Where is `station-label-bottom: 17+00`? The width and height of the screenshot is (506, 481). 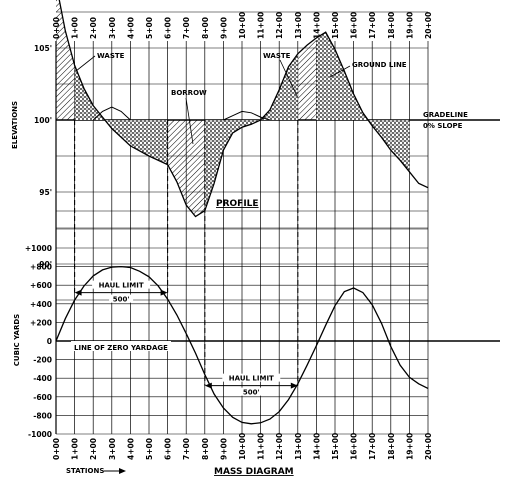
station-label-bottom: 17+00 is located at coordinates (372, 446).